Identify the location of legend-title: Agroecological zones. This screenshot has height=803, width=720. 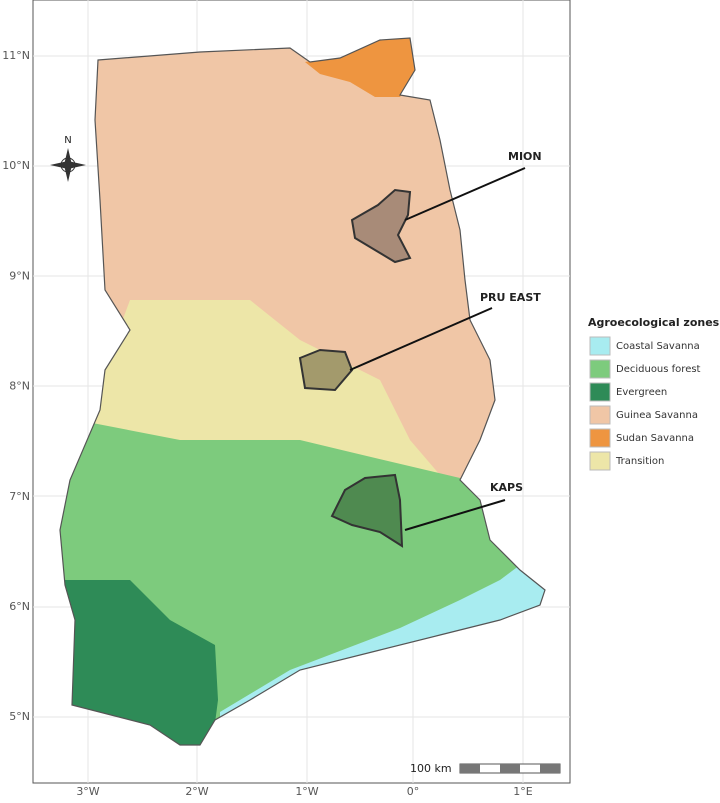
(654, 322).